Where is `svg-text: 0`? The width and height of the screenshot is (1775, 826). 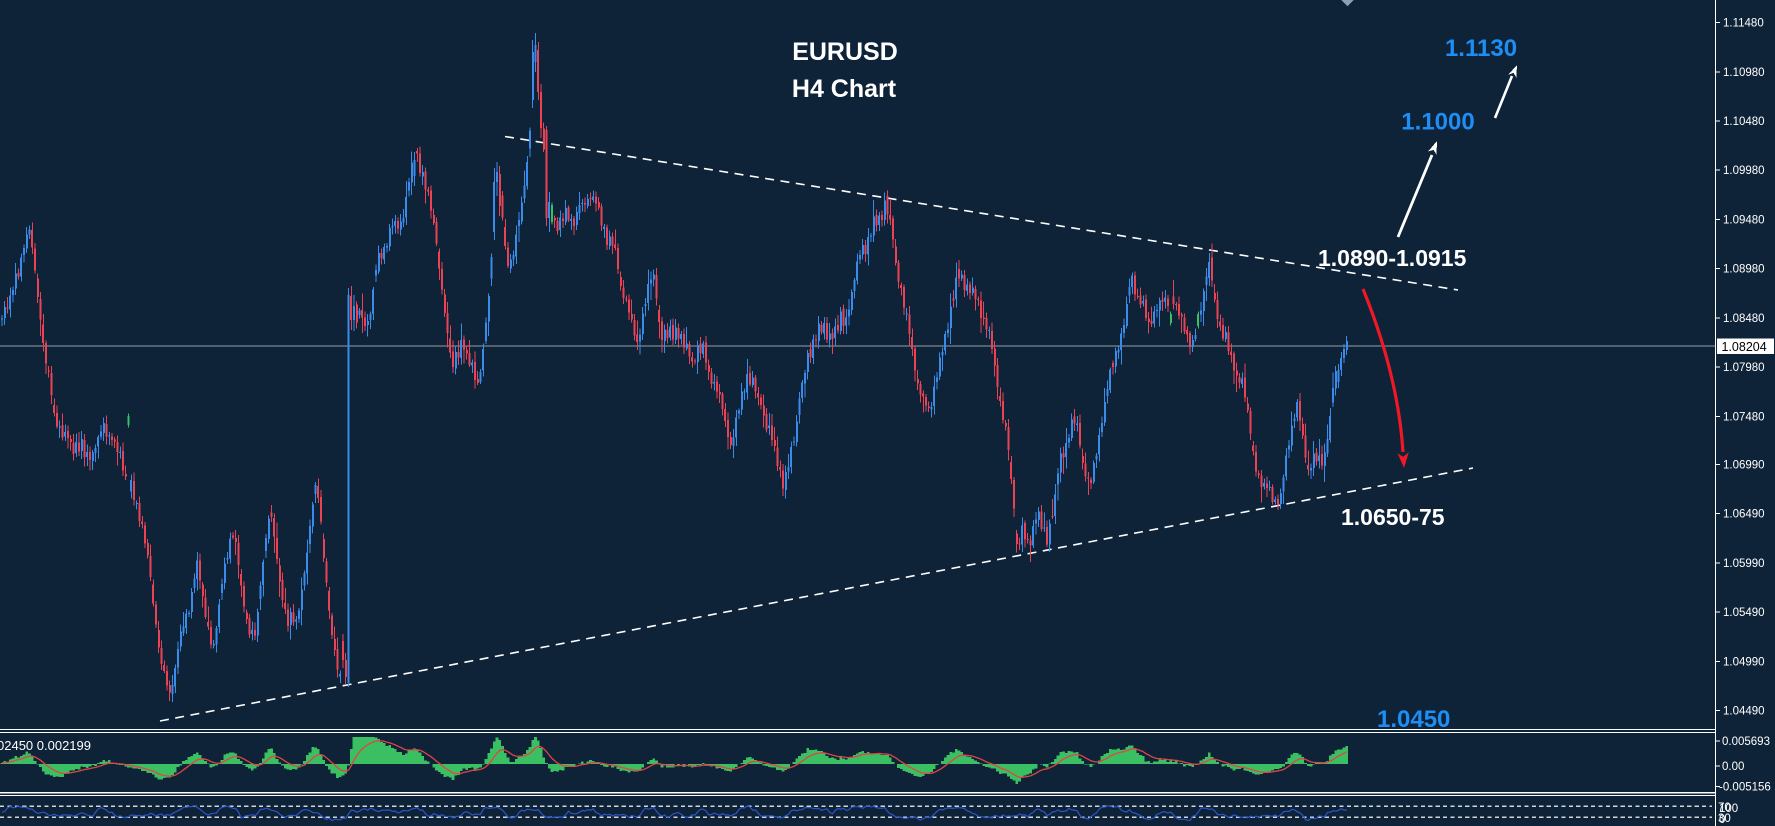
svg-text: 0 is located at coordinates (1722, 820).